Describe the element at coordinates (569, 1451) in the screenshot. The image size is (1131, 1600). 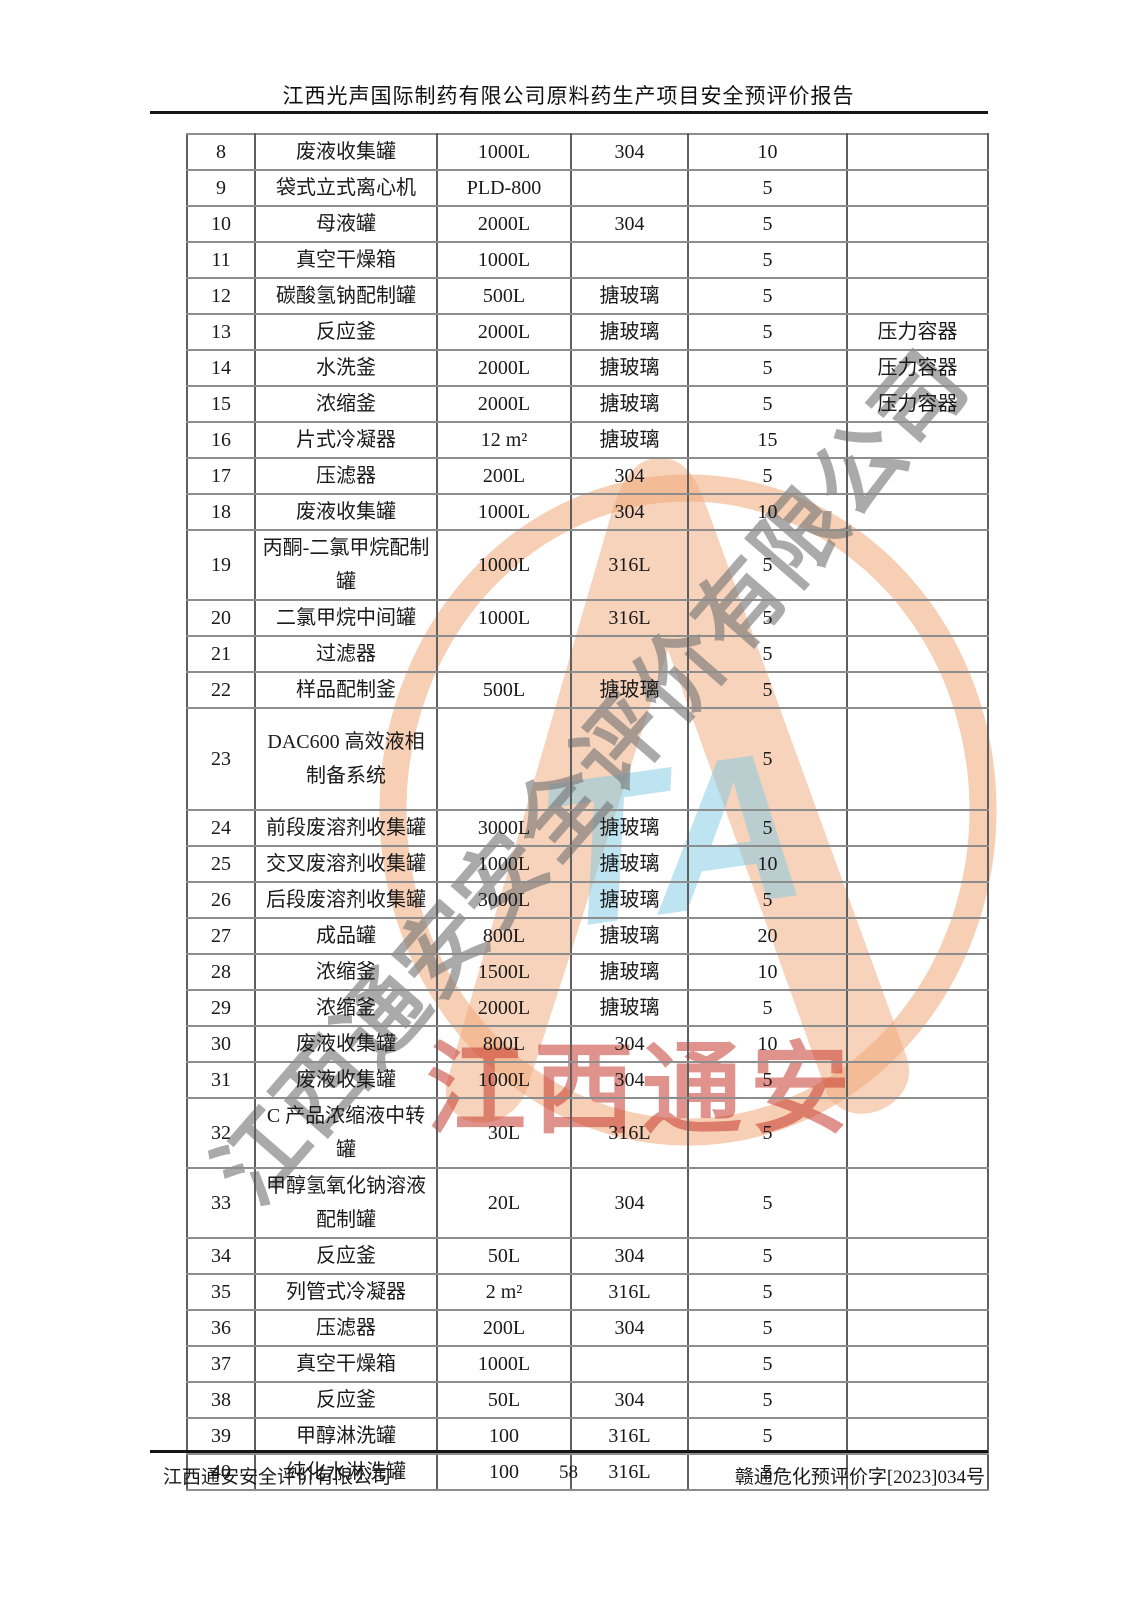
I see `footer-rule` at that location.